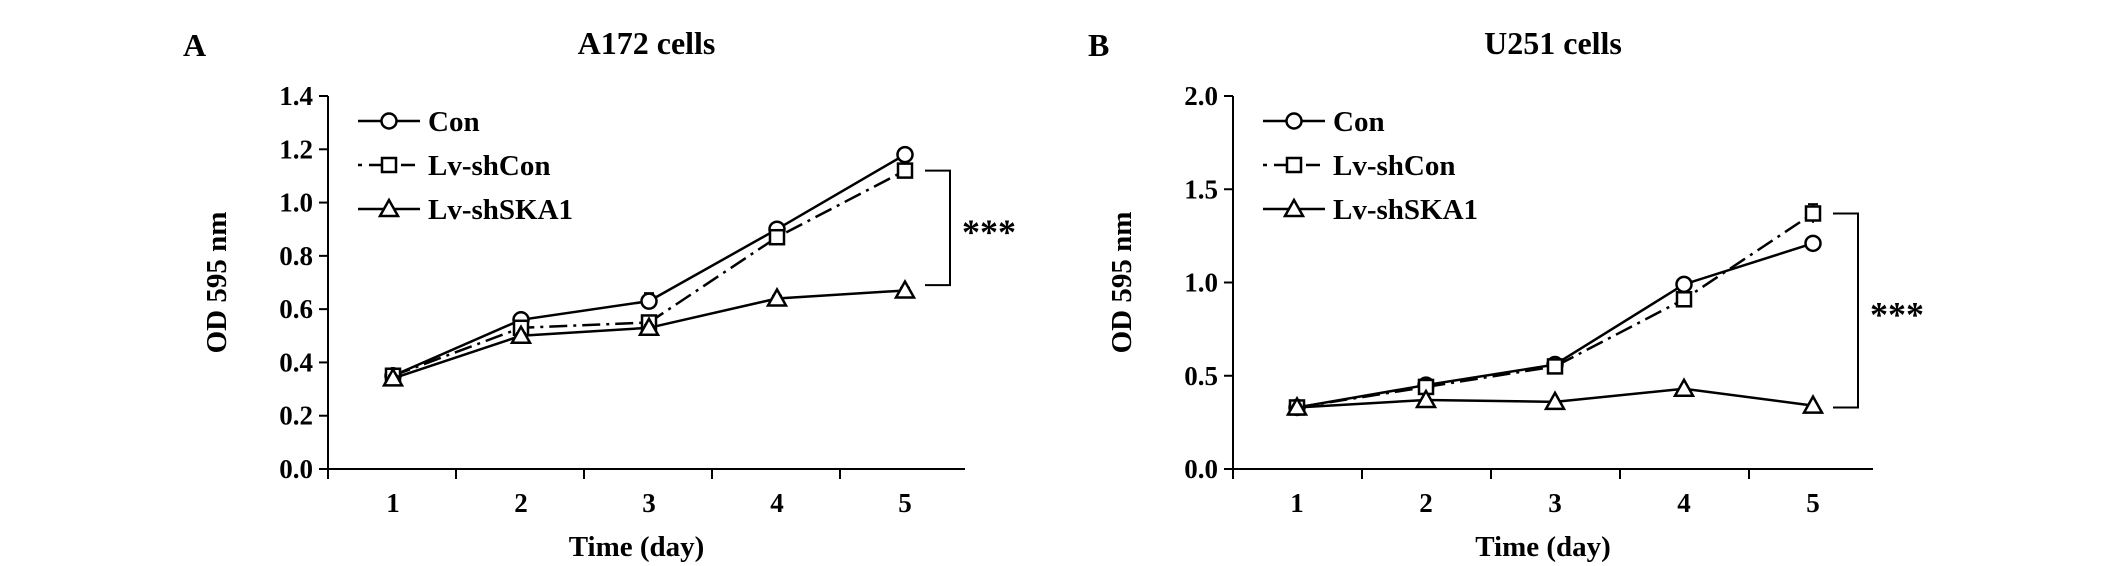 The width and height of the screenshot is (2126, 566). Describe the element at coordinates (647, 43) in the screenshot. I see `chart-title: A172 cells` at that location.